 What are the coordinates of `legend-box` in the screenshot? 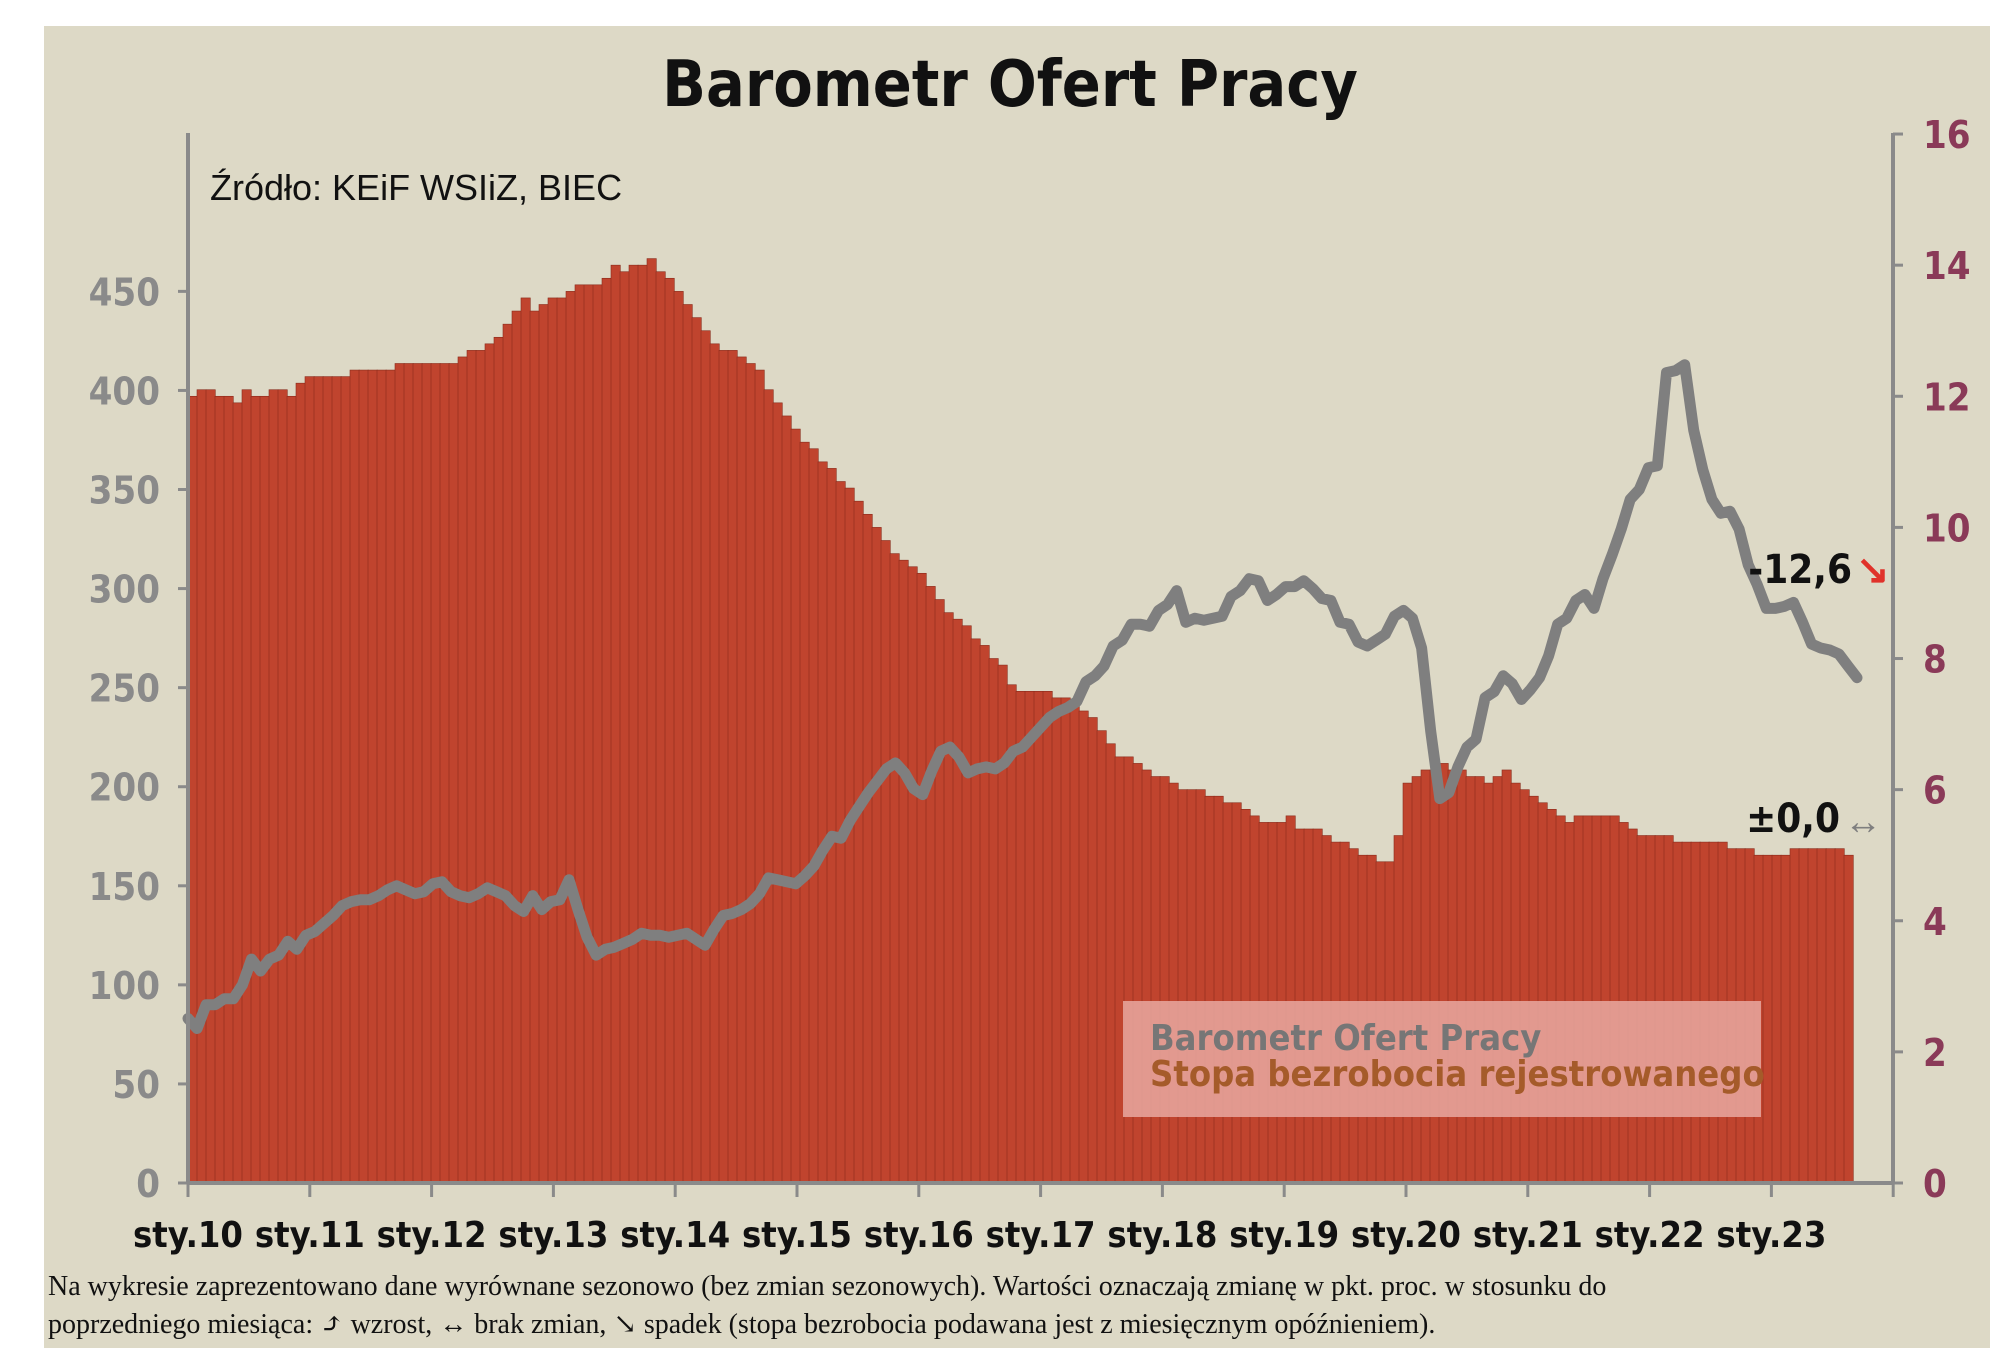 It's located at (1442, 1059).